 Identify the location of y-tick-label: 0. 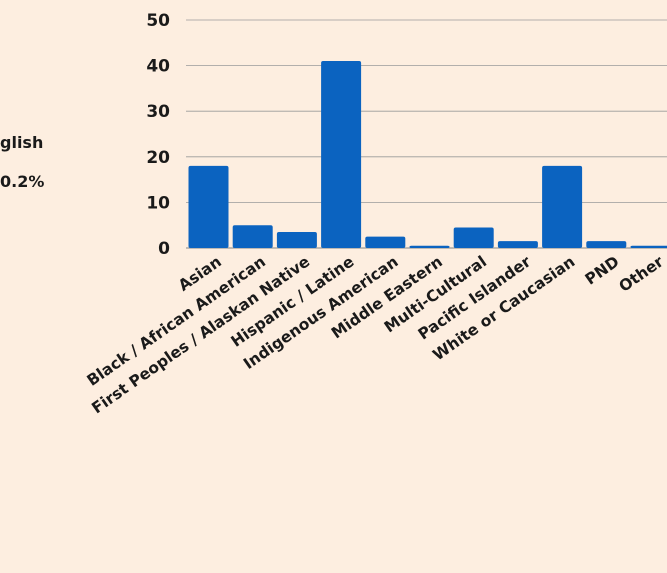
(164, 249).